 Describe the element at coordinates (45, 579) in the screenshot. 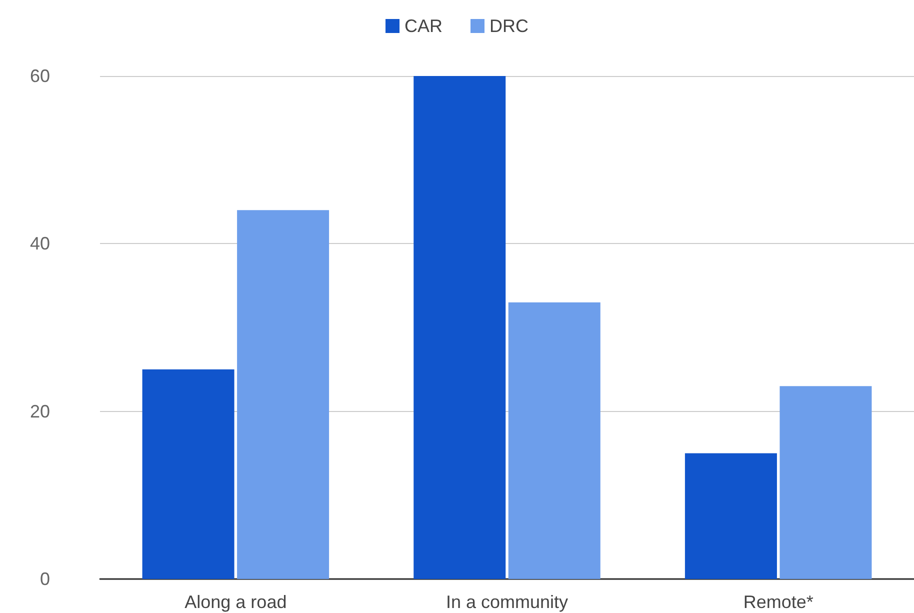

I see `y-tick-label: 0` at that location.